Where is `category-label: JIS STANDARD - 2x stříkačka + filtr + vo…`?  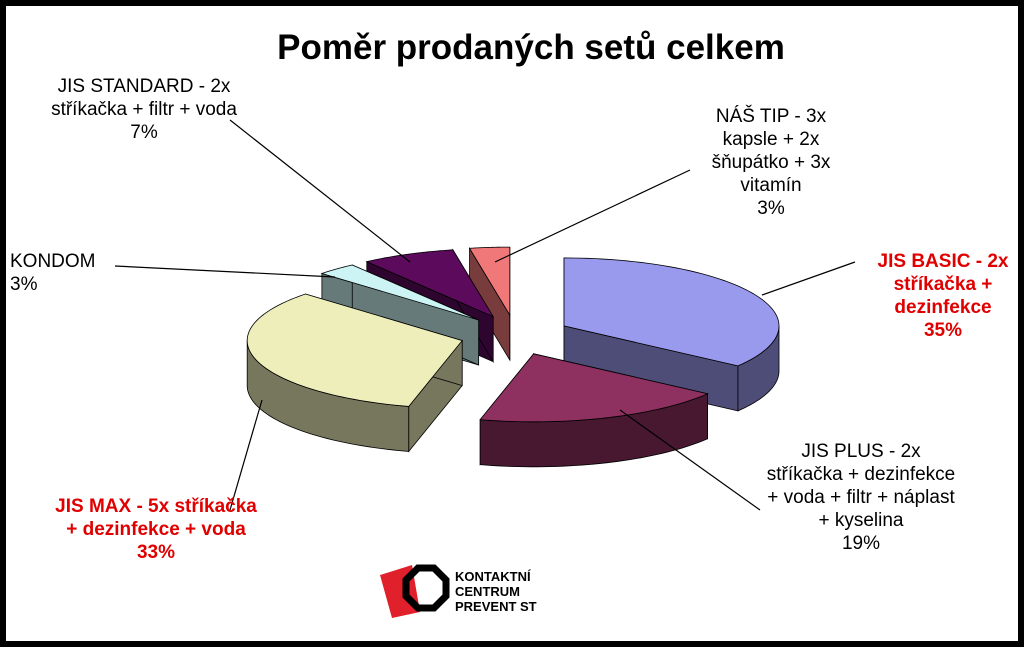 category-label: JIS STANDARD - 2x stříkačka + filtr + vo… is located at coordinates (144, 98).